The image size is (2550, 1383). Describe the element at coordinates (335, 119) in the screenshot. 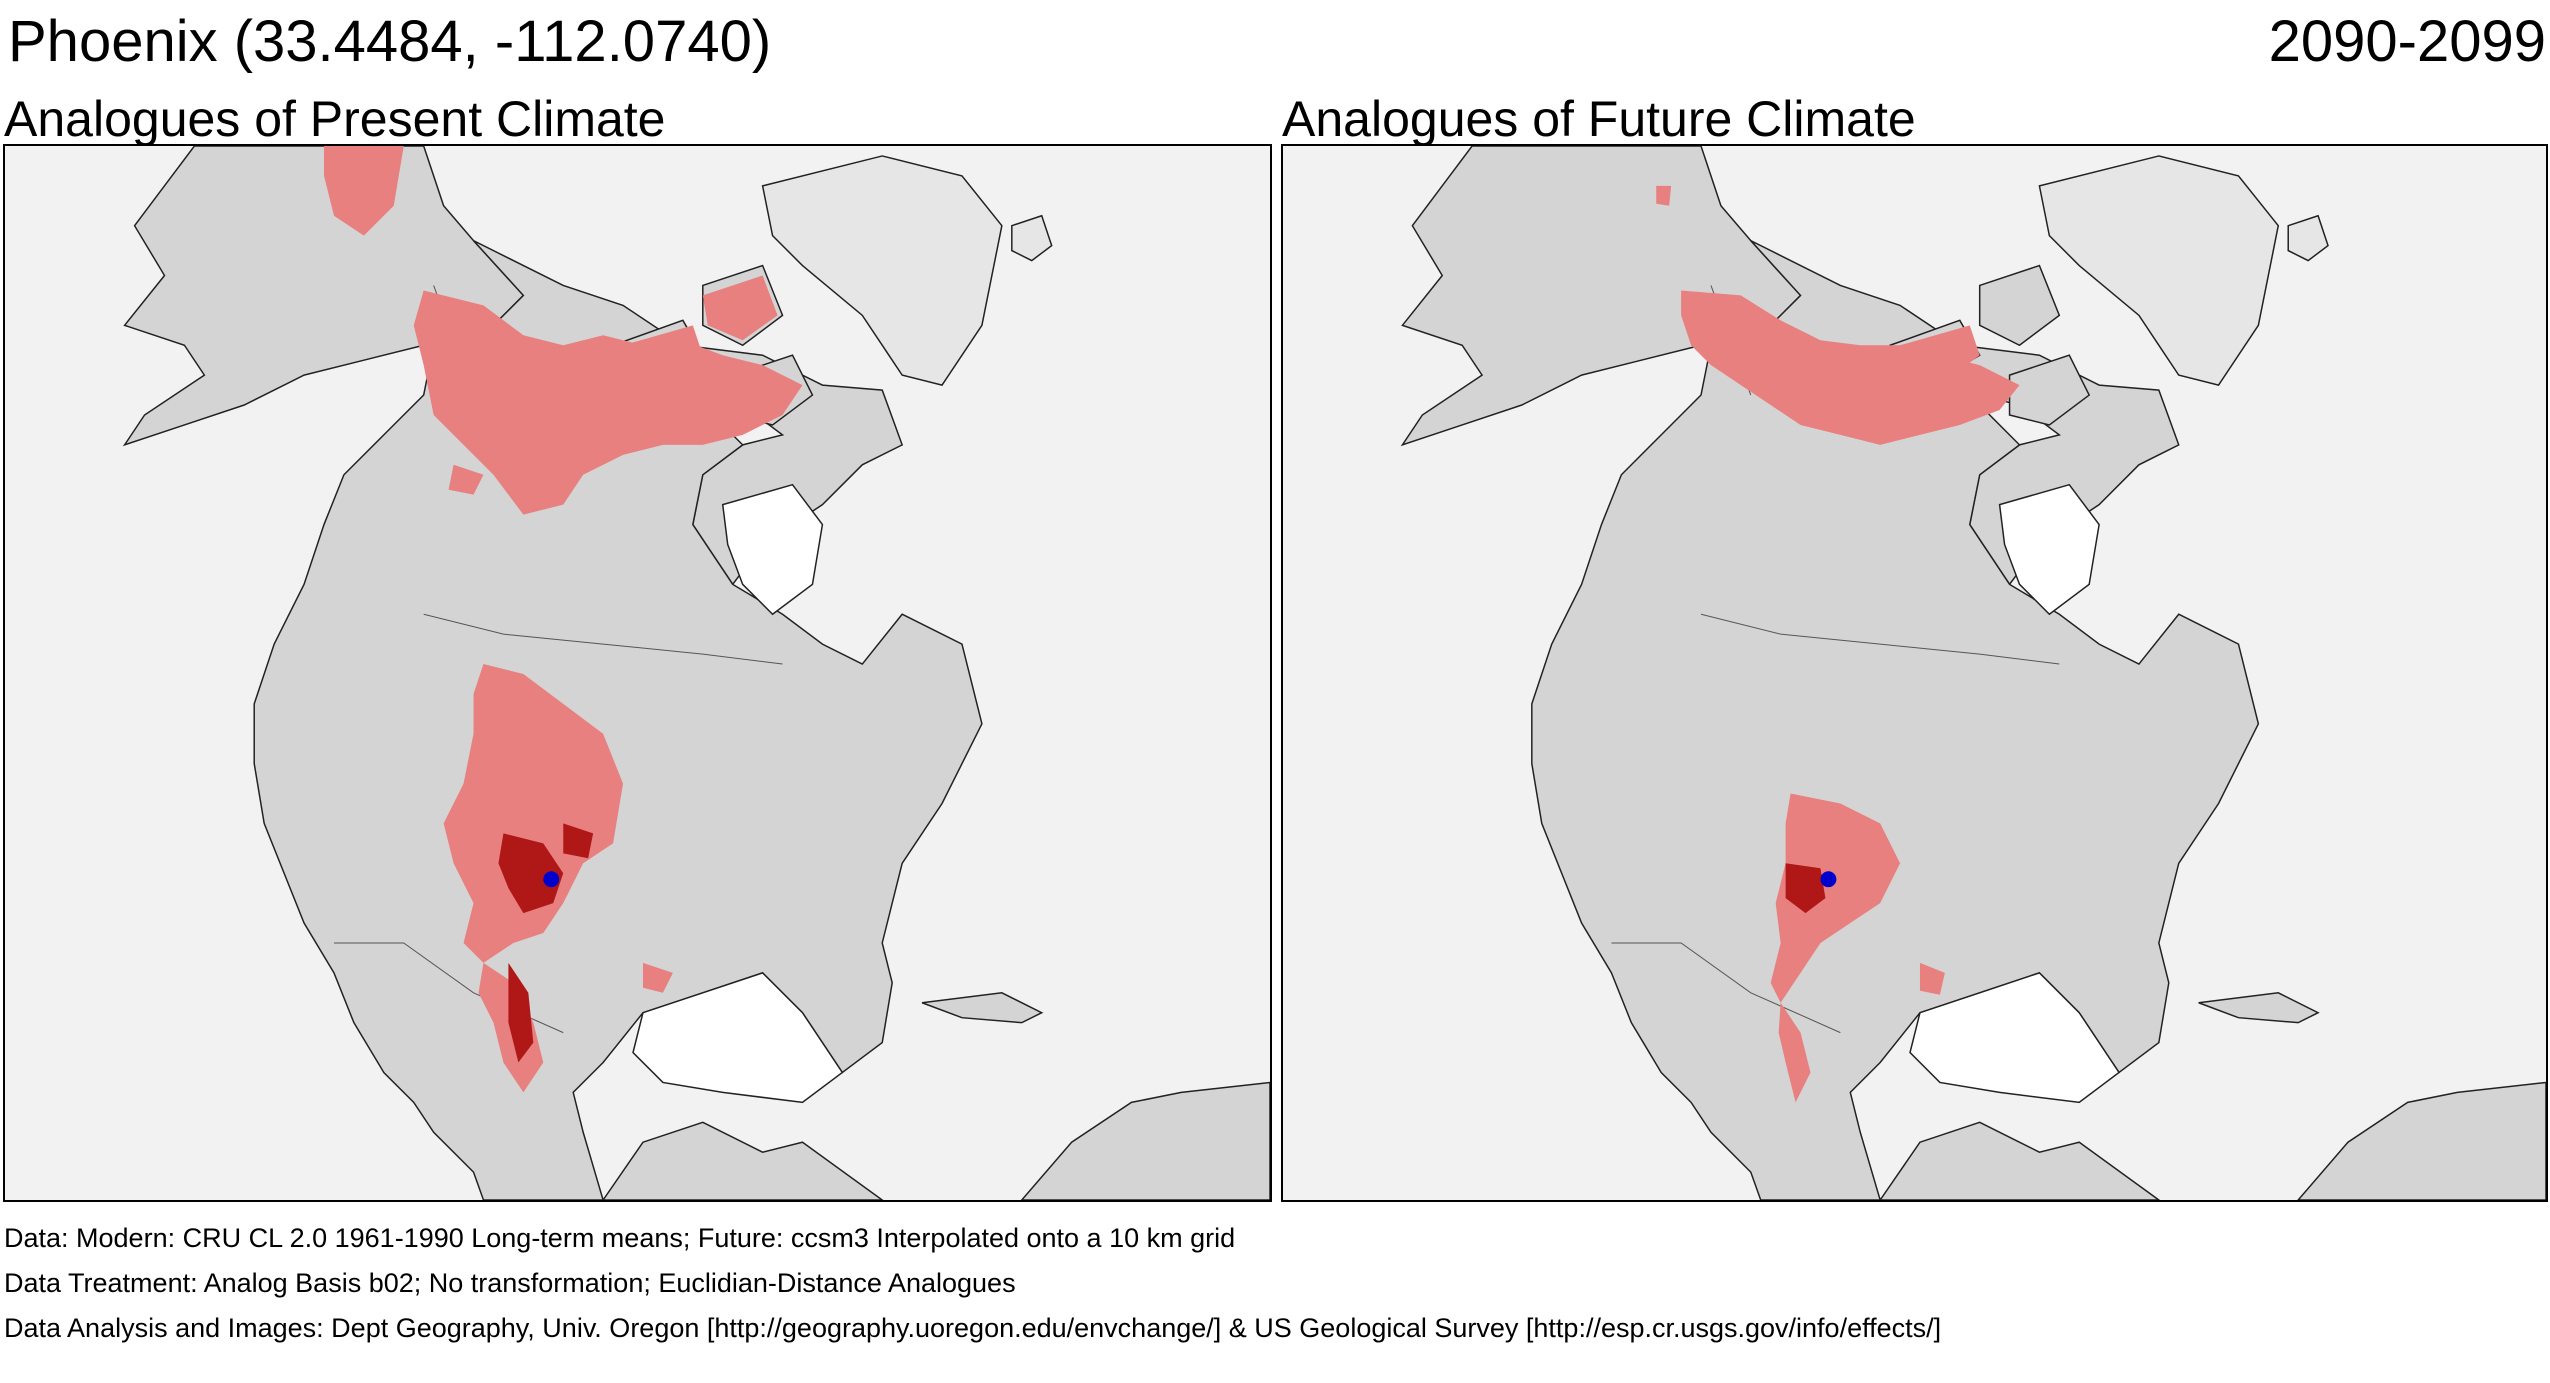

I see `present-panel-title: Analogues of Present Climate` at that location.